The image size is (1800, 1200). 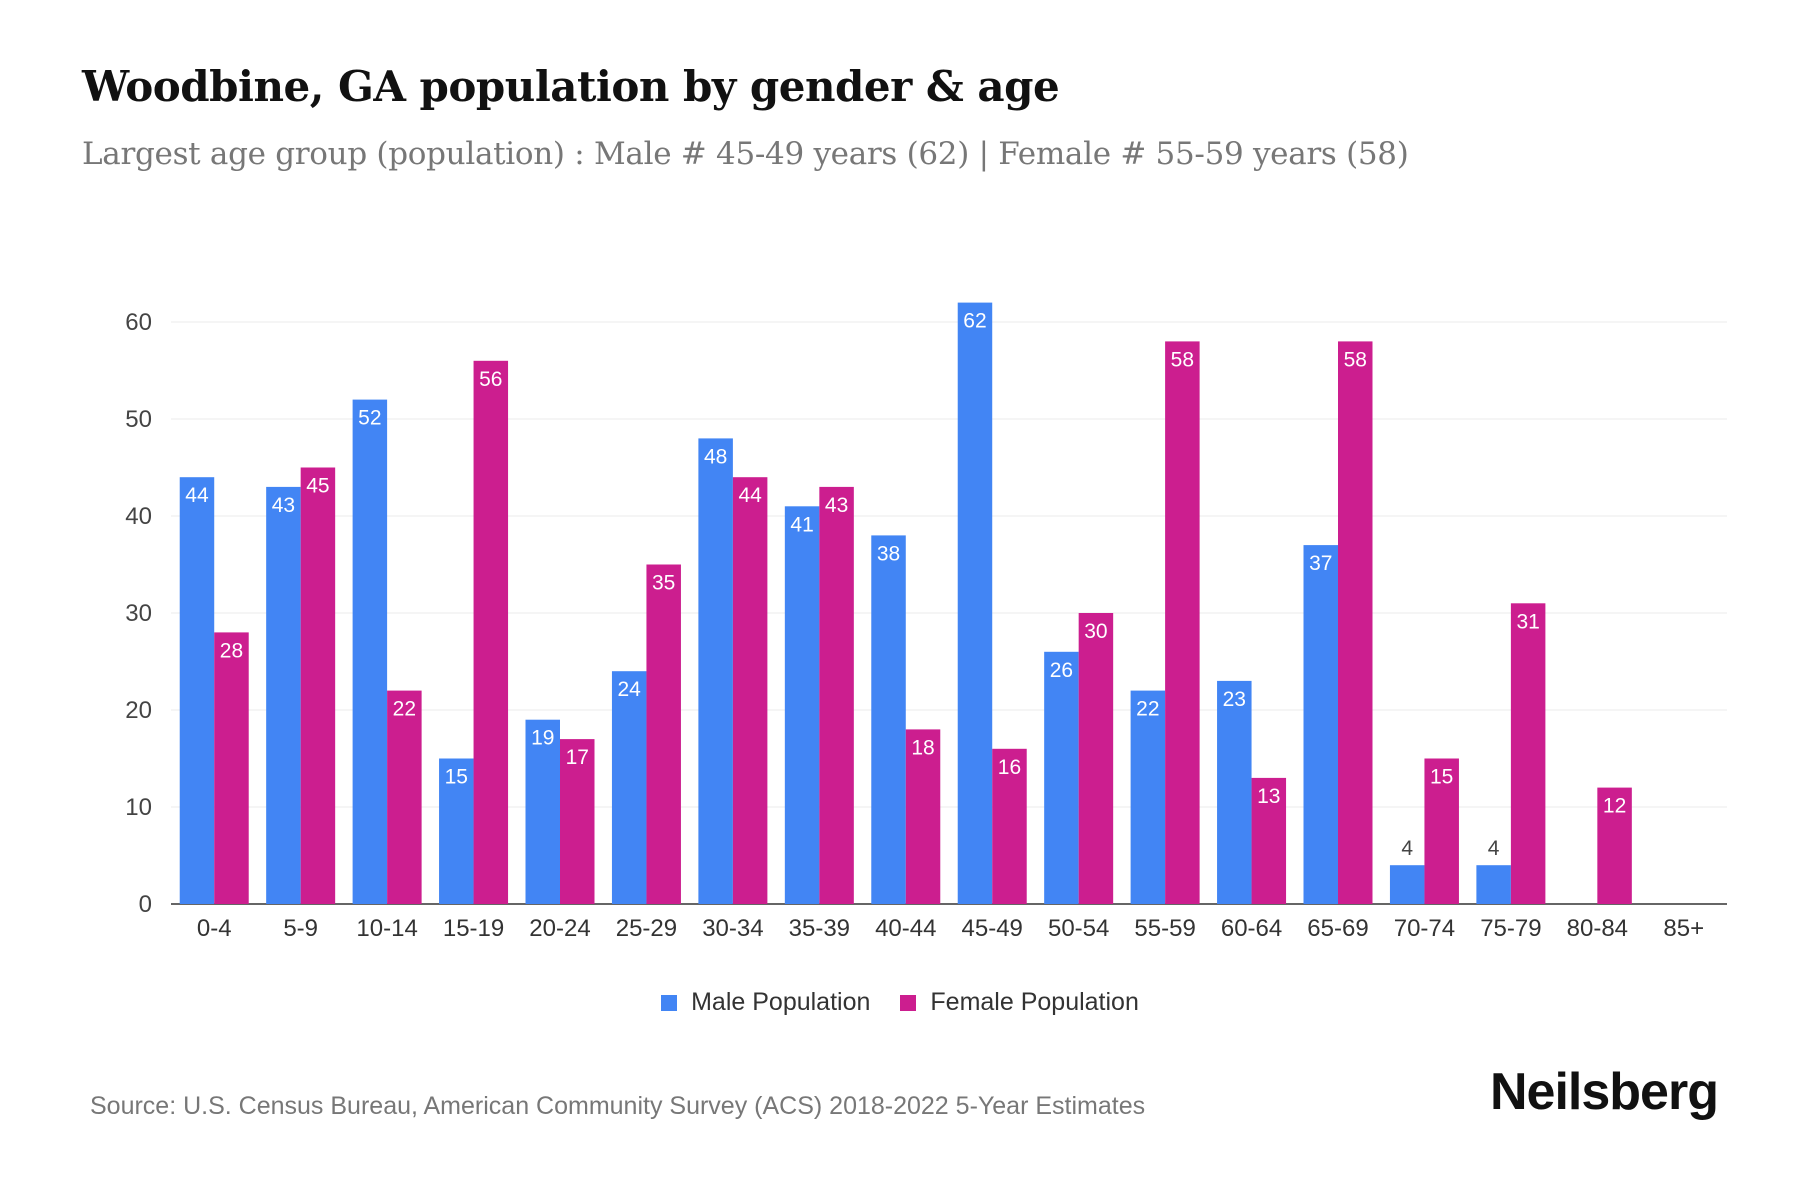 I want to click on legend-swatch-male, so click(x=669, y=1002).